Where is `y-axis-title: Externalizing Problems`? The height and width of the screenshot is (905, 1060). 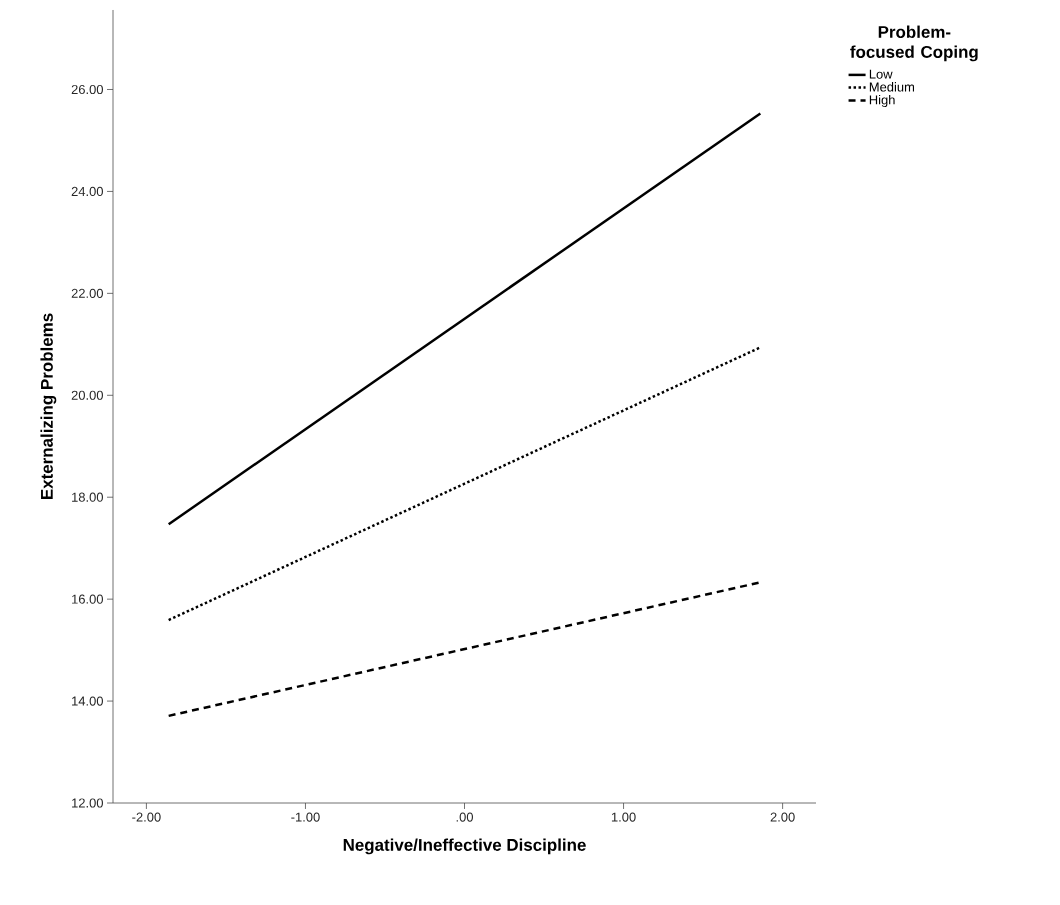
y-axis-title: Externalizing Problems is located at coordinates (48, 406).